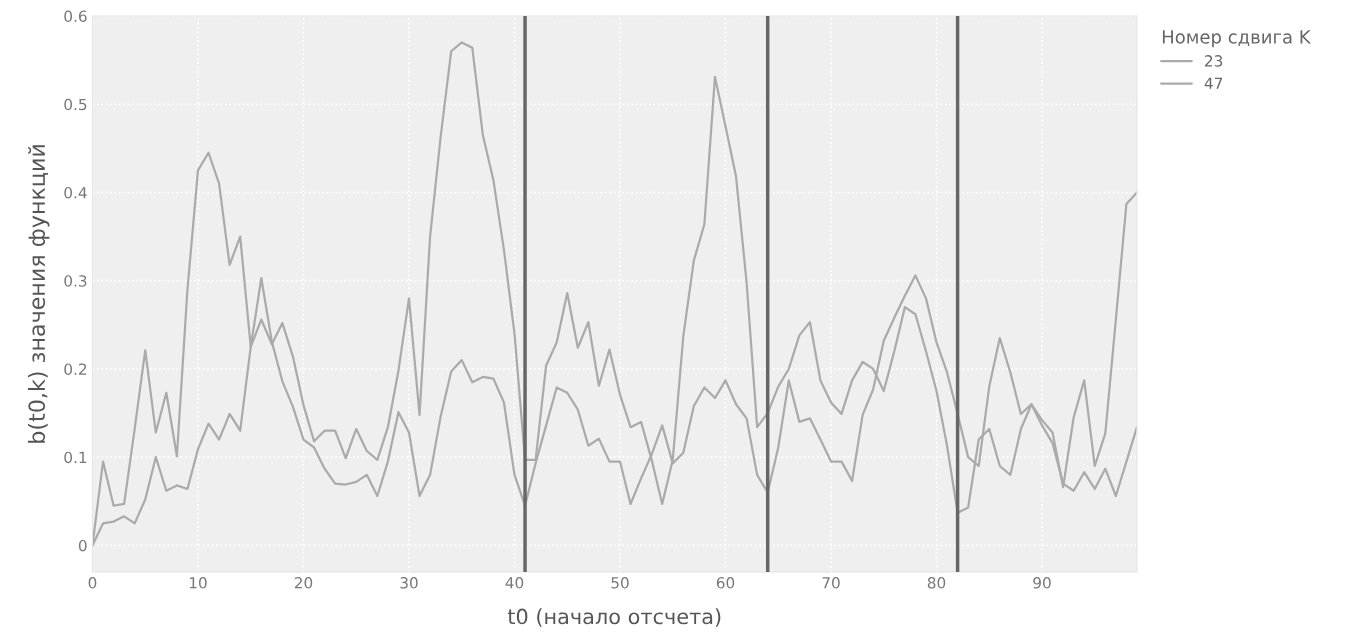  What do you see at coordinates (409, 583) in the screenshot?
I see `x-tick-label: 30` at bounding box center [409, 583].